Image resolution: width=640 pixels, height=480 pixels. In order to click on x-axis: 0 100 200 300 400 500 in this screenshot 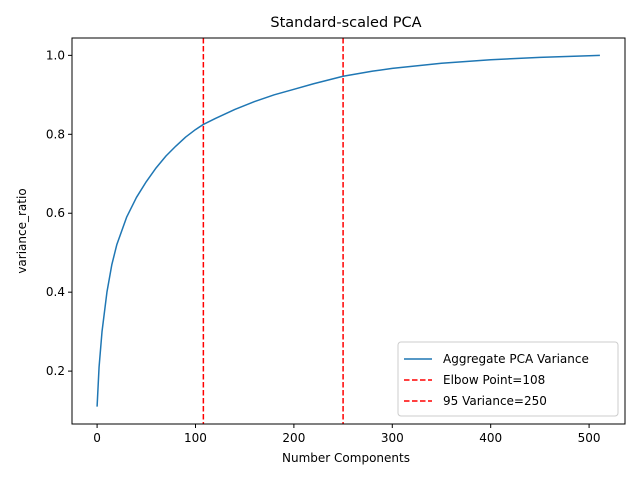, I will do `click(347, 434)`.